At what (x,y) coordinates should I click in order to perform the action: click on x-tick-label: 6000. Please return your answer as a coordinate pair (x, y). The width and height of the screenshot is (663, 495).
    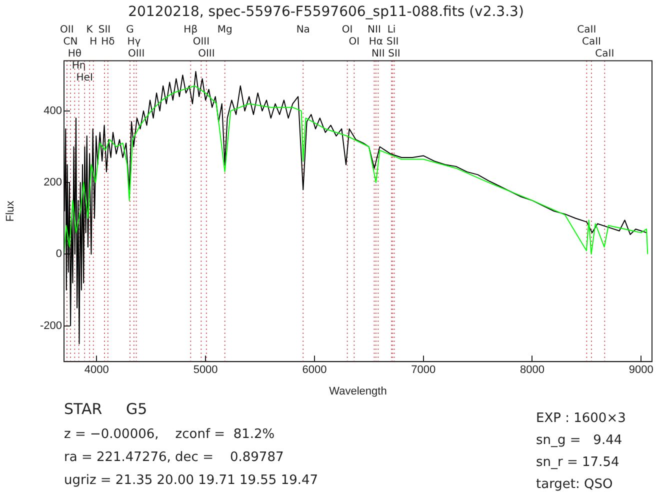
    Looking at the image, I should click on (314, 370).